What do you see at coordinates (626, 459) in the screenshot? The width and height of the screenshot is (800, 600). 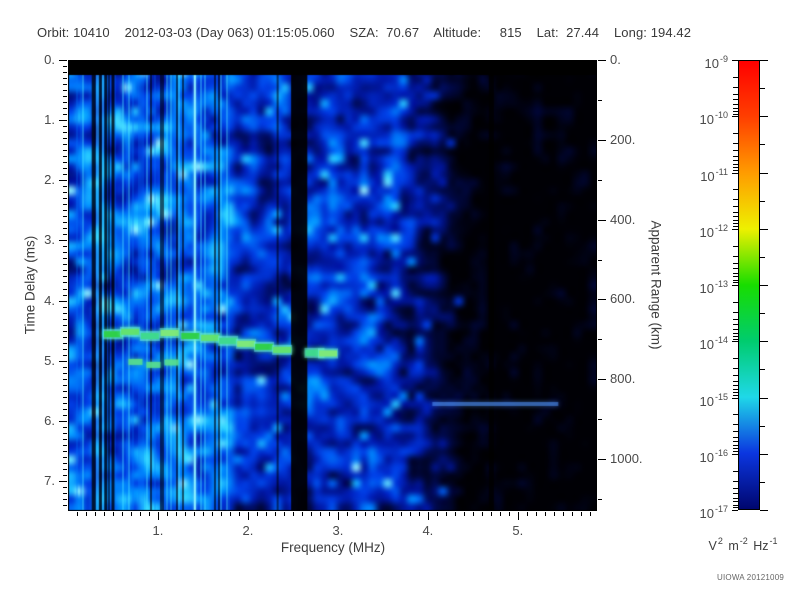 I see `y2-tick-label: 1000.` at bounding box center [626, 459].